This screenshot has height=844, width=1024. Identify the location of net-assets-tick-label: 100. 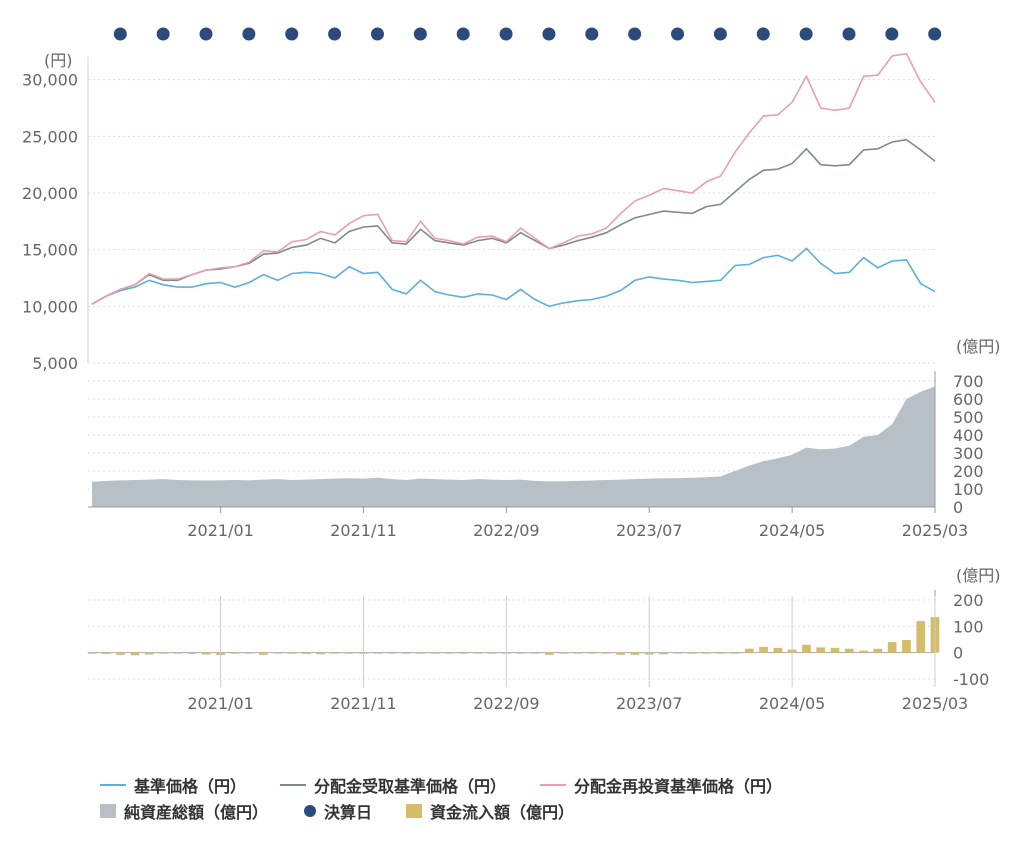
(968, 489).